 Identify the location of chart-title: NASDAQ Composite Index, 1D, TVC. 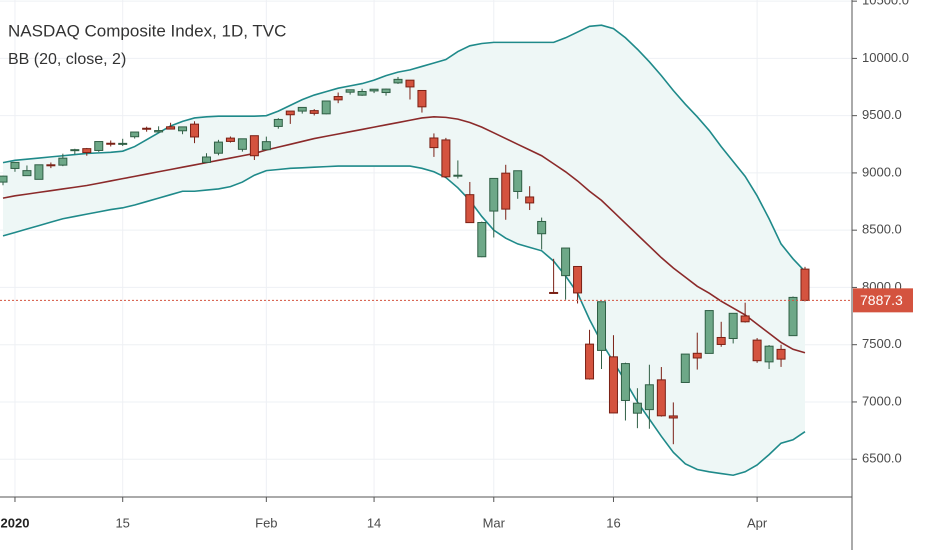
(147, 30).